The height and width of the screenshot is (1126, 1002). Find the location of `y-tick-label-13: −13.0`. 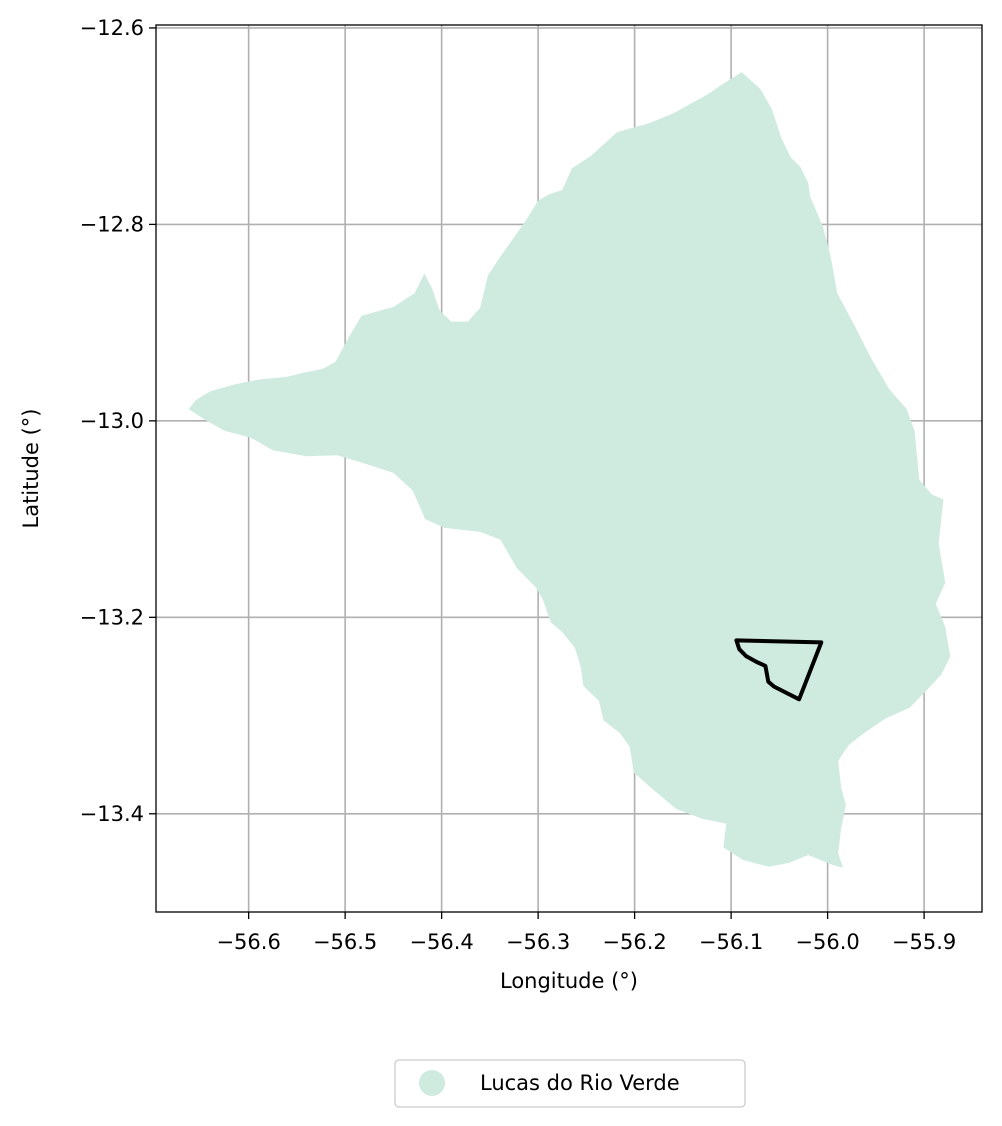

y-tick-label-13: −13.0 is located at coordinates (112, 421).